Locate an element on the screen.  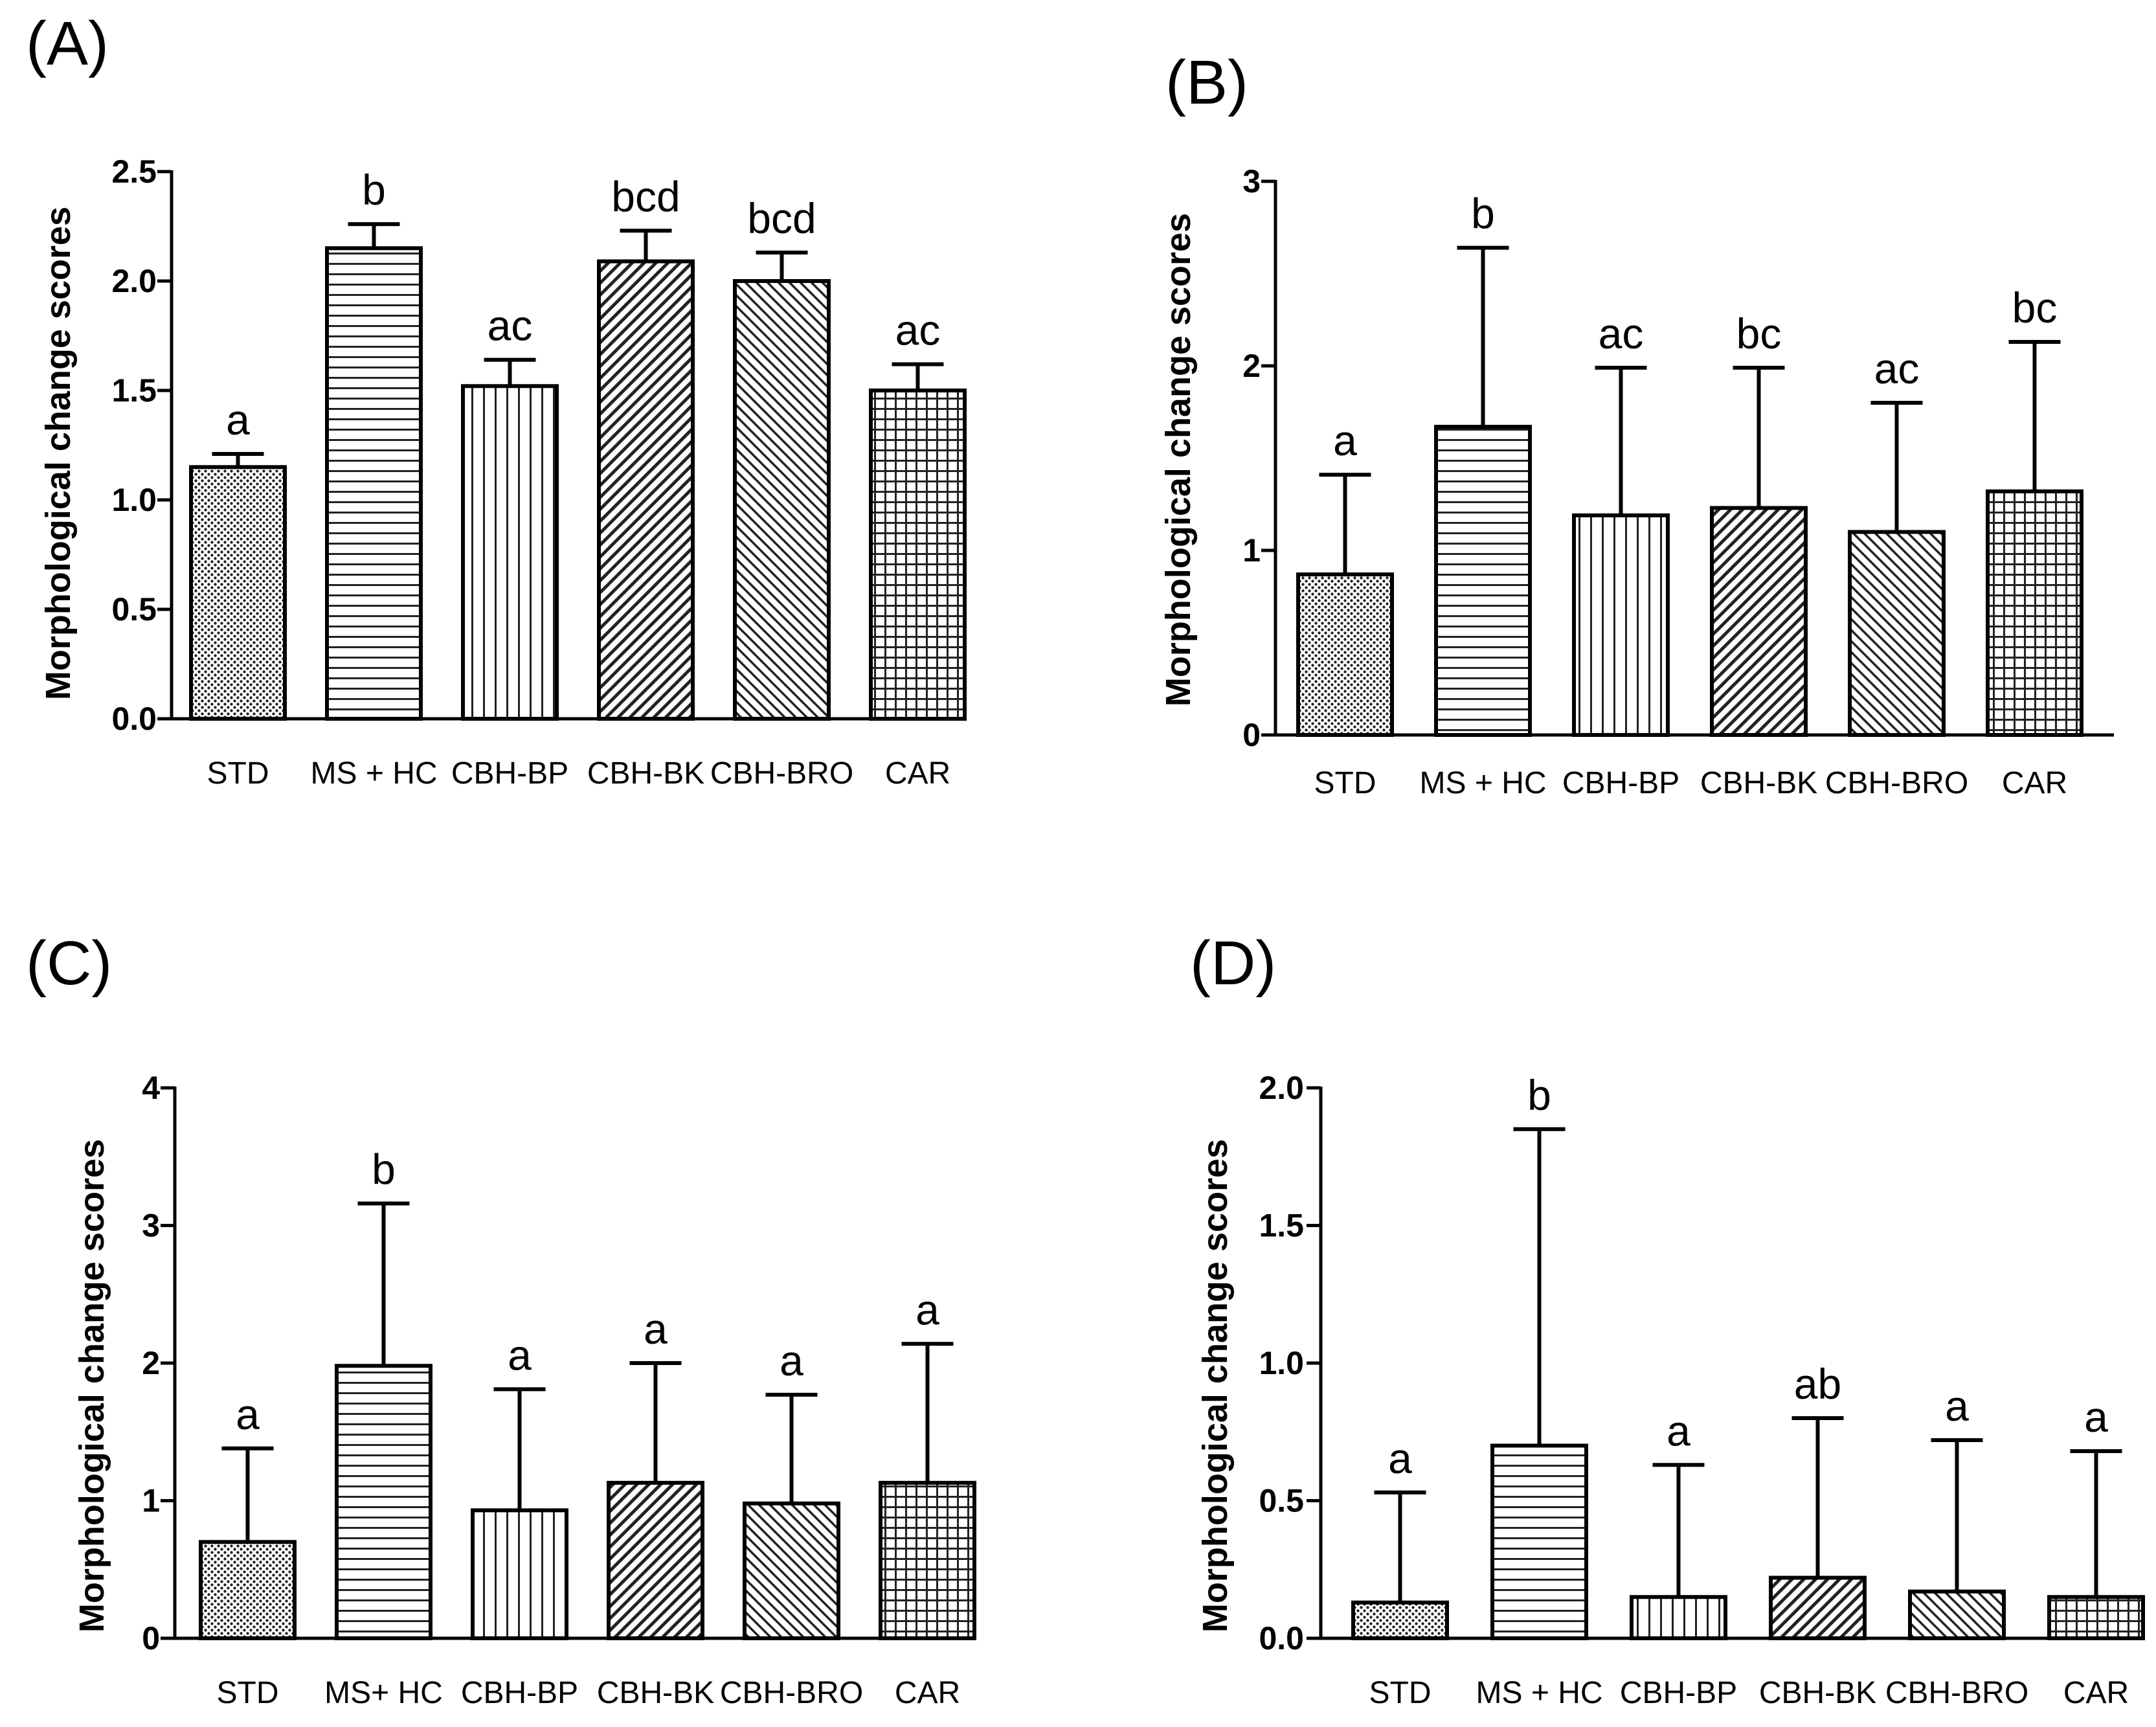
panel-label: (B) is located at coordinates (1206, 82).